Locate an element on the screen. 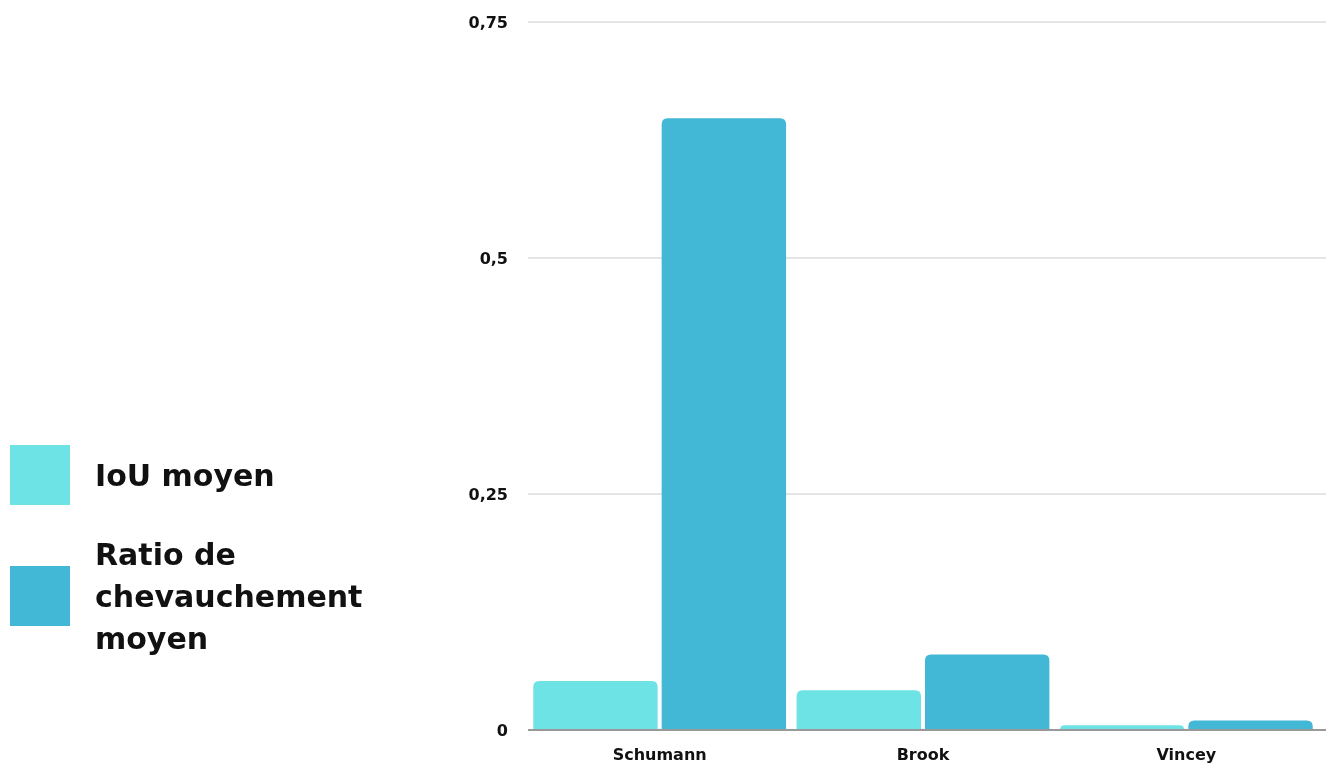 This screenshot has height=769, width=1326. legend-label: Ratio de chevauchement moyen is located at coordinates (229, 596).